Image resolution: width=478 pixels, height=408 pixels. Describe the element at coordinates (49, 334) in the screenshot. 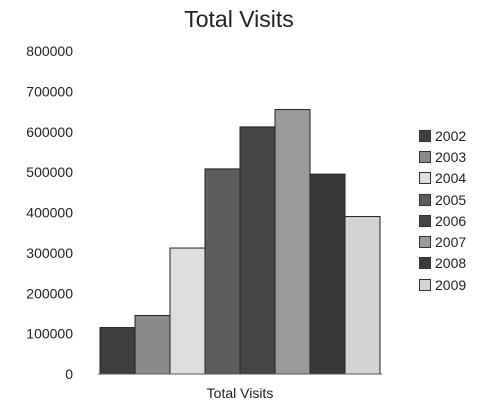

I see `y-tick-label: 100000` at that location.